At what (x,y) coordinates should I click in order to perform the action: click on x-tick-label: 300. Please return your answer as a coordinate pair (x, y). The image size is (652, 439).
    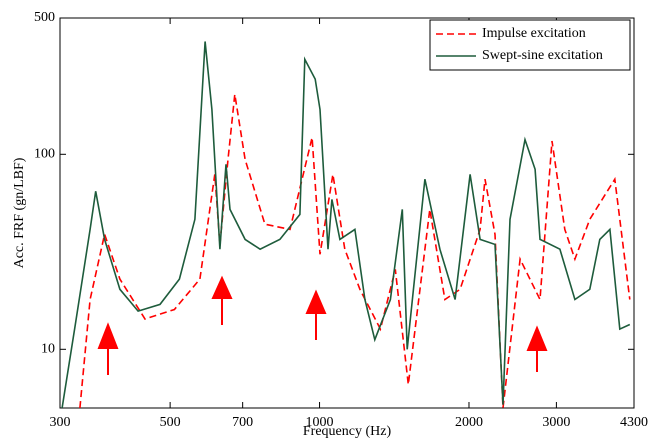
    Looking at the image, I should click on (60, 422).